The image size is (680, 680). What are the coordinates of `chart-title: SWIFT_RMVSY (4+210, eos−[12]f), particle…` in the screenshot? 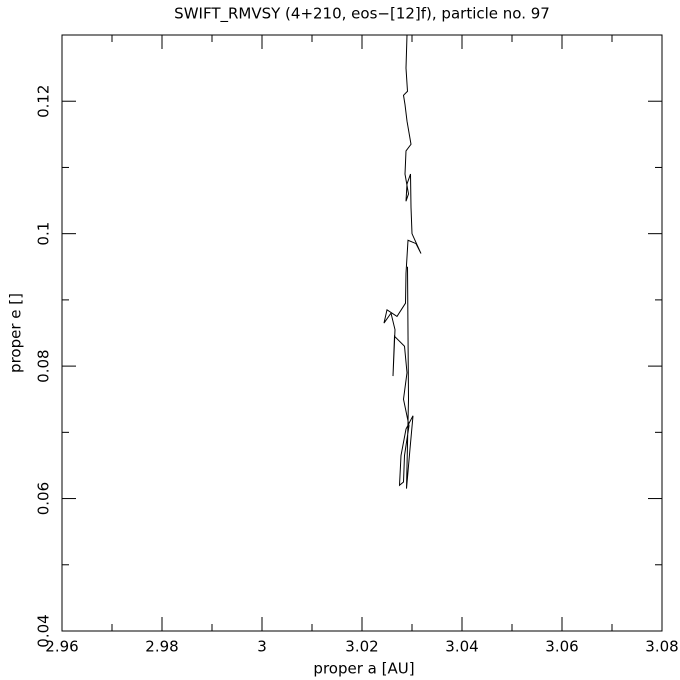 It's located at (362, 14).